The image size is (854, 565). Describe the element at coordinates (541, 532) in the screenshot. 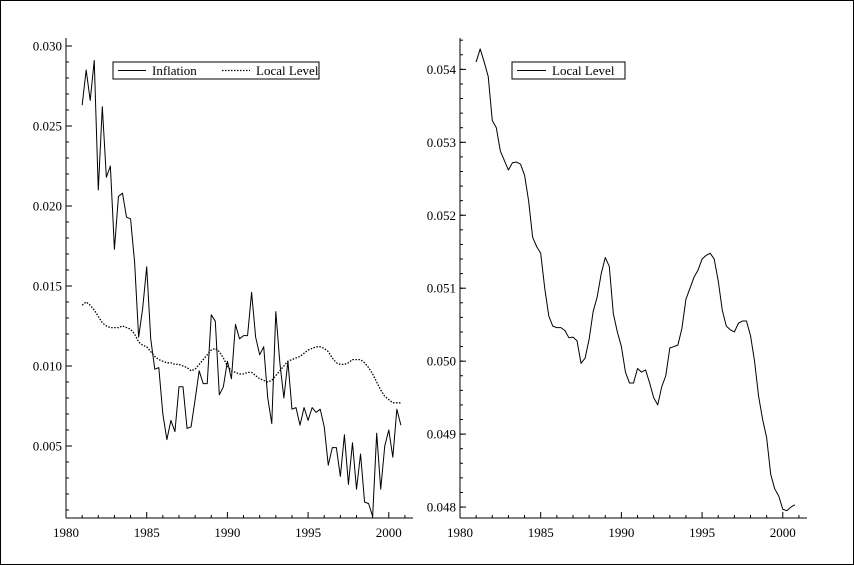

I see `right-x-tick-label: 1985` at that location.